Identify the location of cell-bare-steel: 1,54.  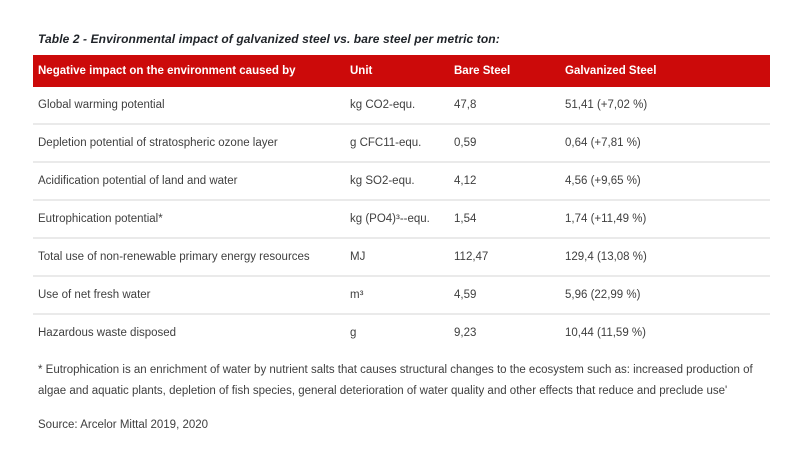
(504, 218).